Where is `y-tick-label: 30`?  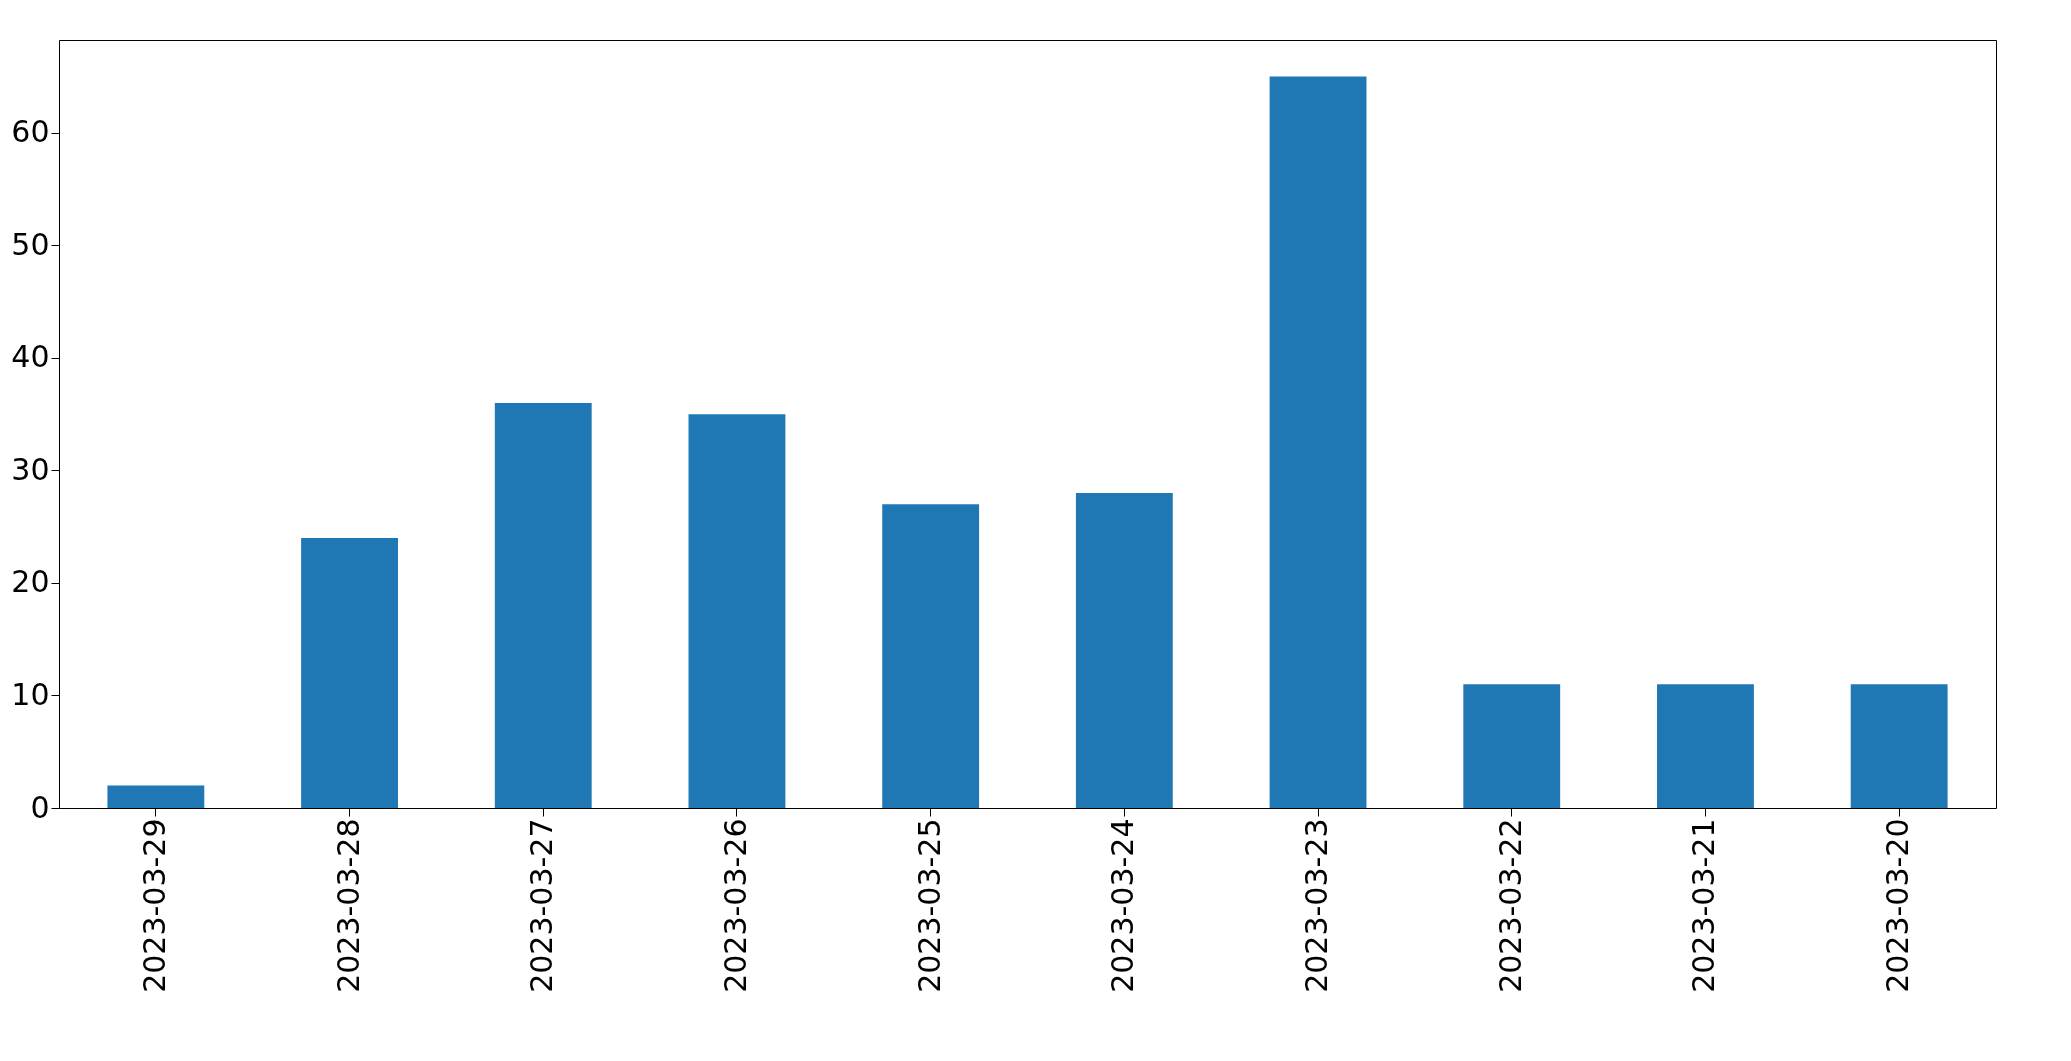
y-tick-label: 30 is located at coordinates (30, 469).